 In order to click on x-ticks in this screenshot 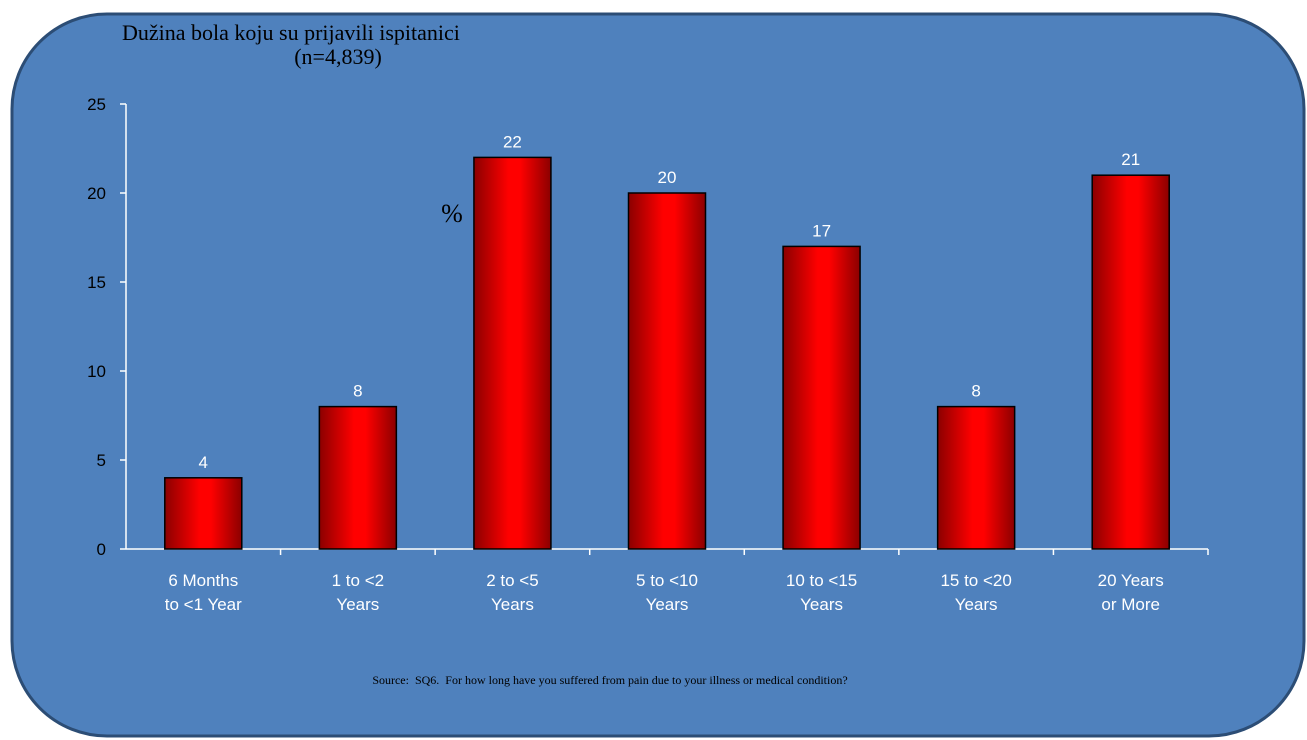, I will do `click(744, 552)`.